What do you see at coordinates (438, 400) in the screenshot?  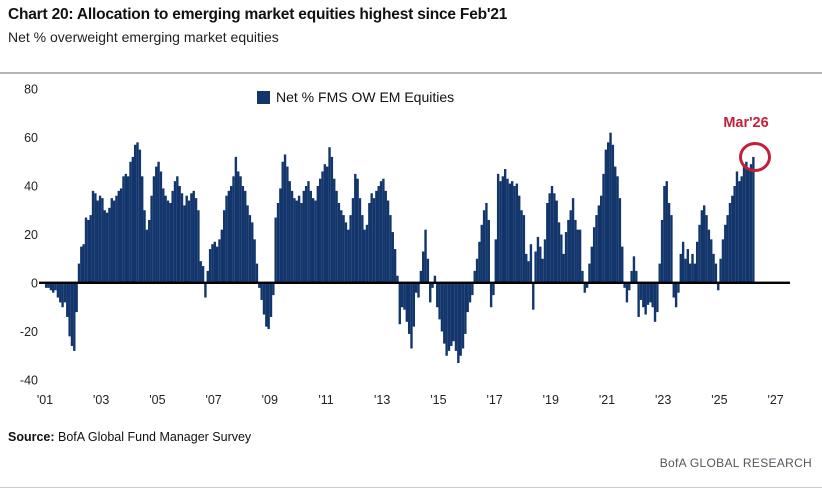 I see `x-tick-label: '15` at bounding box center [438, 400].